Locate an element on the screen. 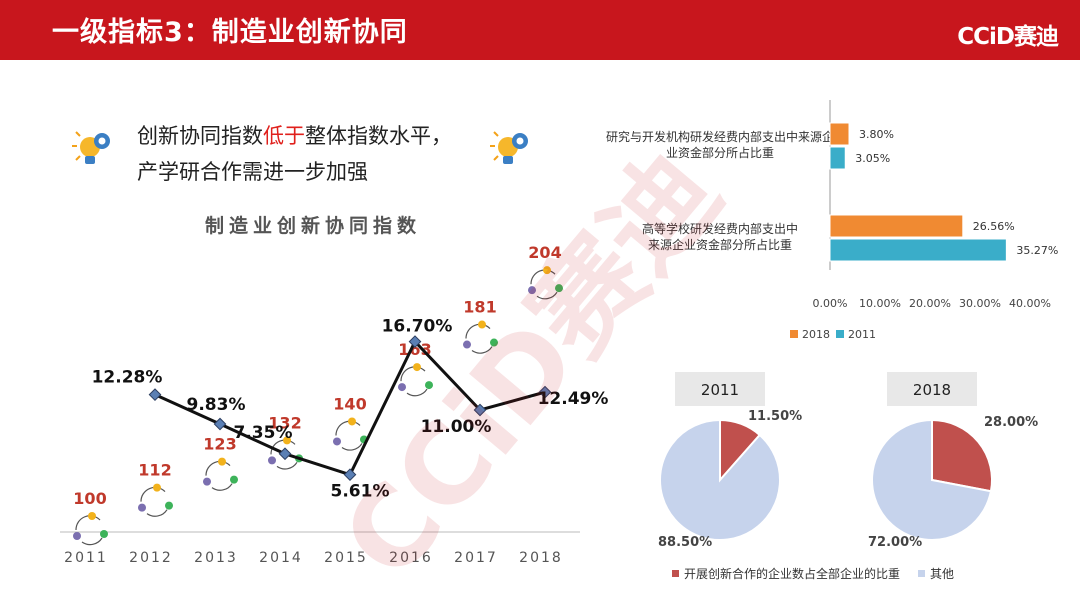 The width and height of the screenshot is (1080, 608). bar-value-labels: 3.80% 26.56% 3.05% 35.27% is located at coordinates (956, 192).